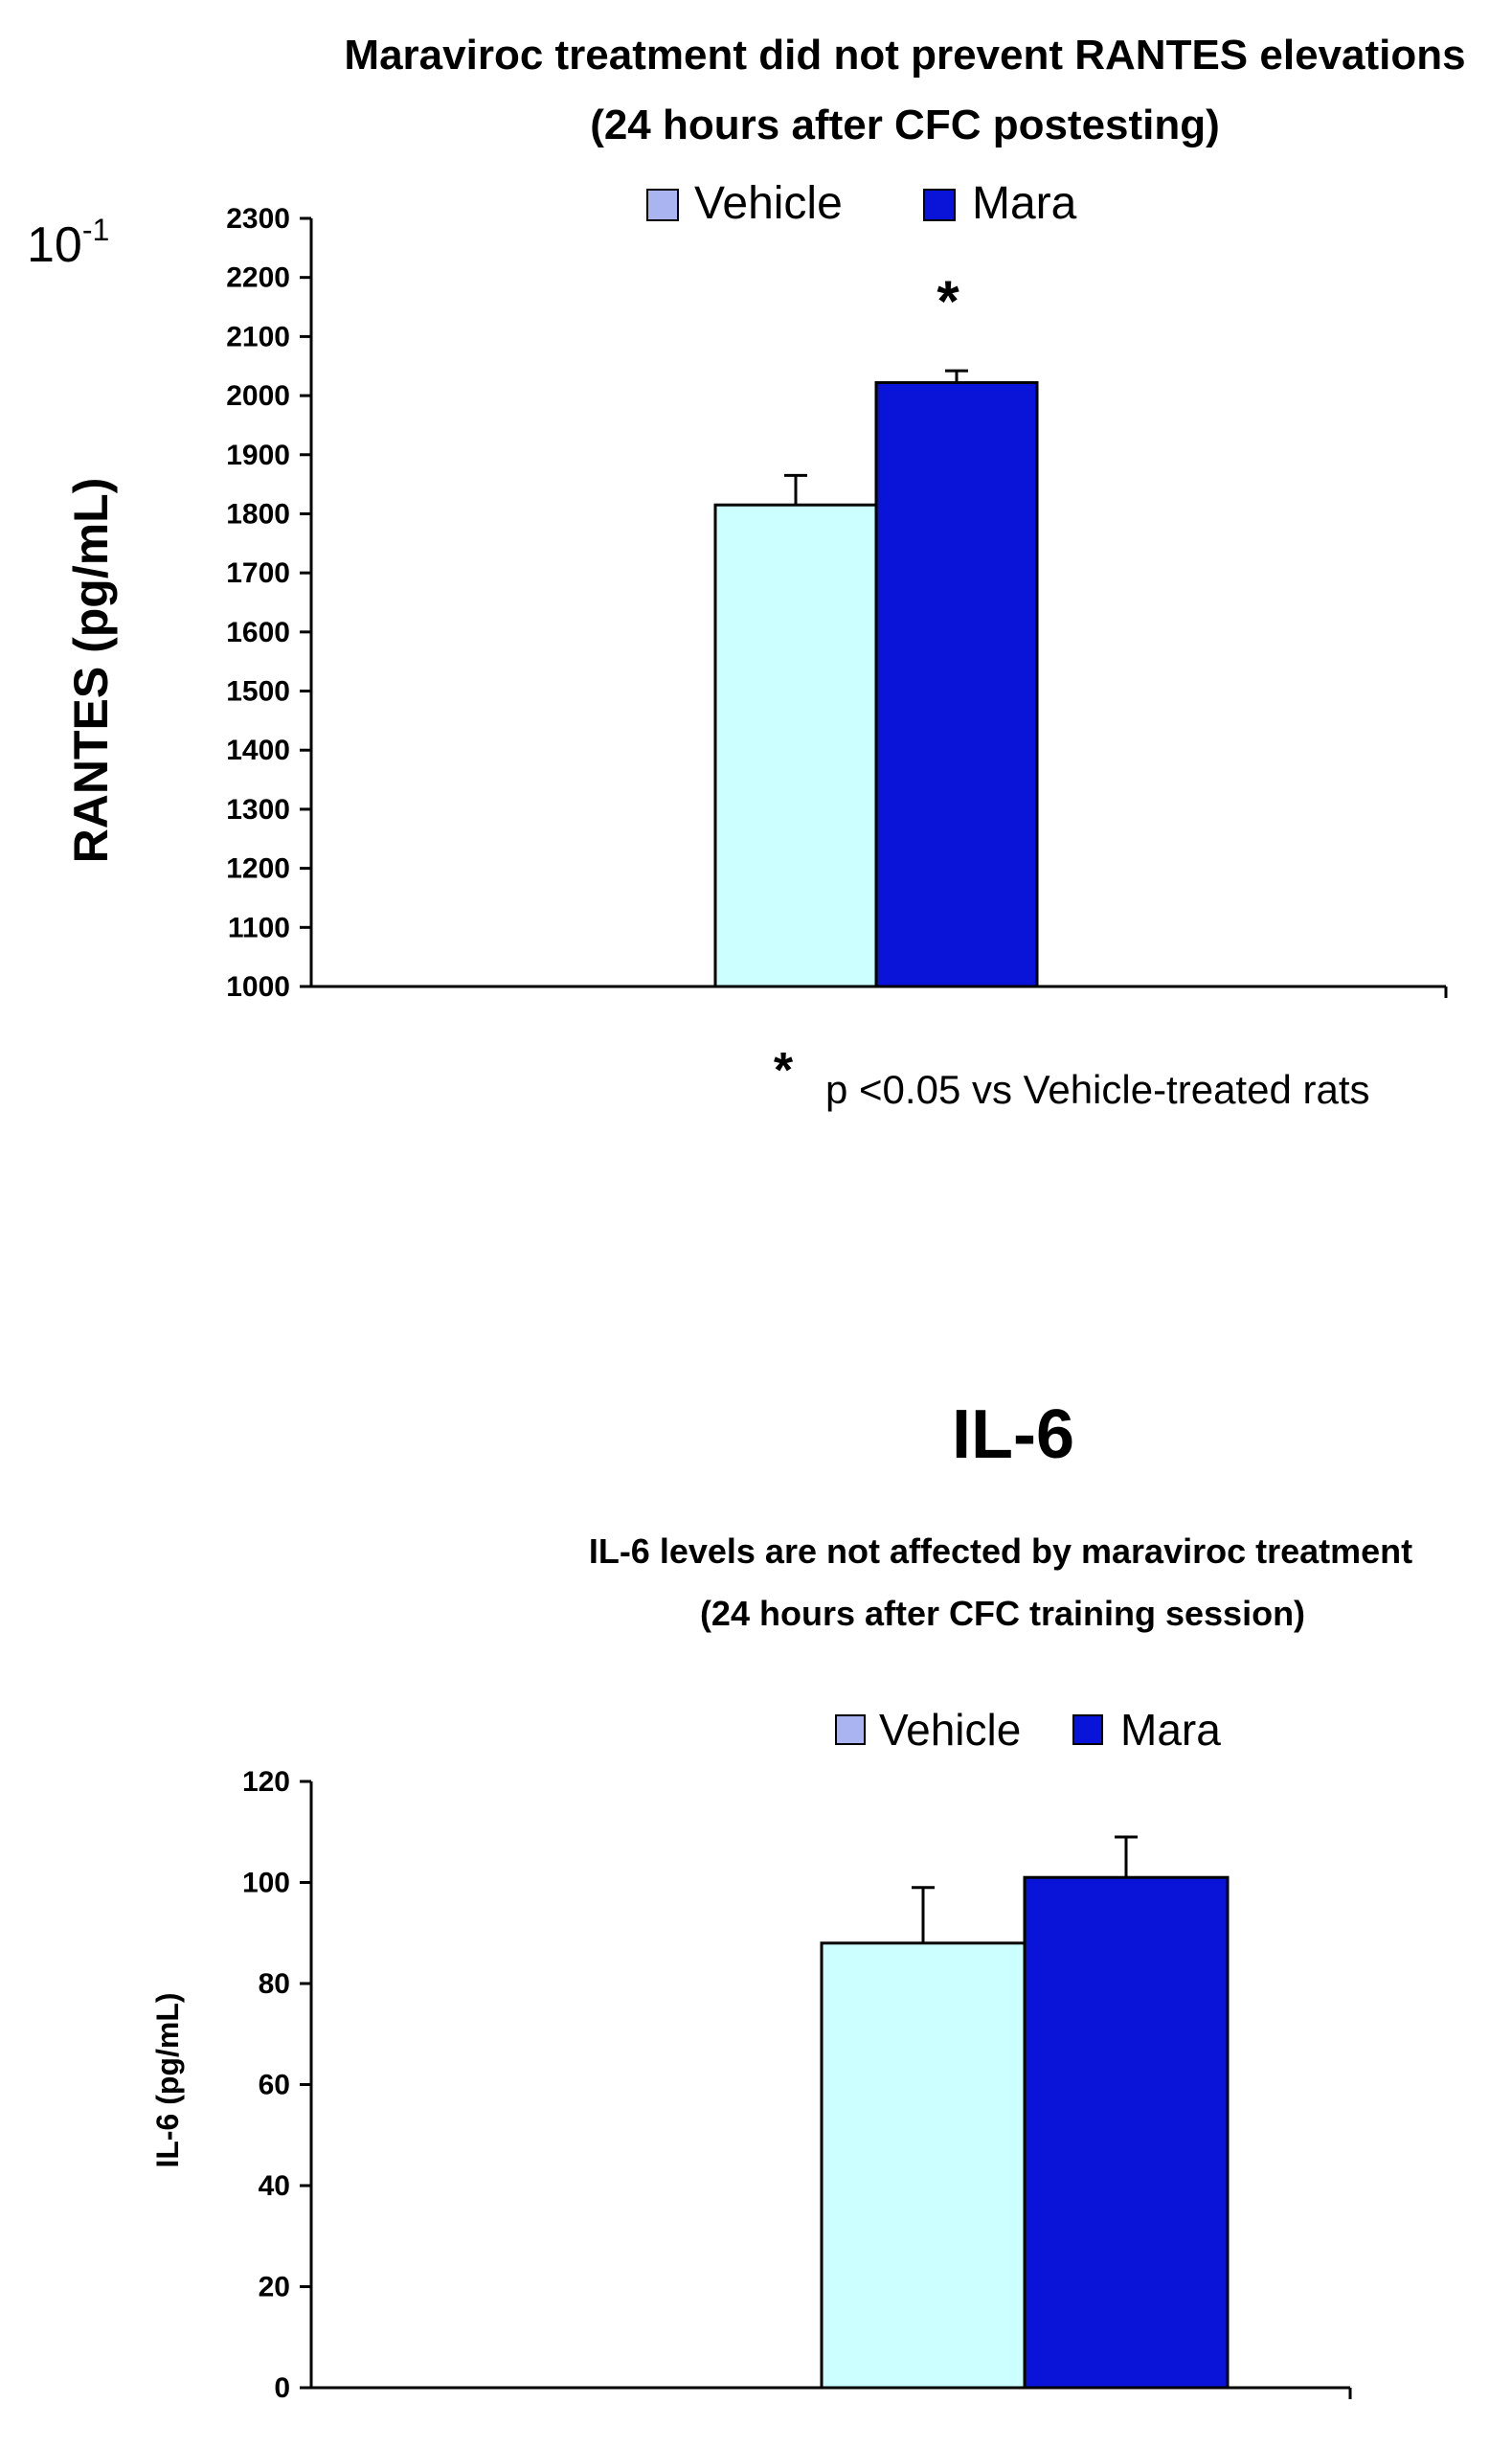 This screenshot has height=2449, width=1512. Describe the element at coordinates (905, 125) in the screenshot. I see `rantes-subtitle: (24 hours after CFC postesting)` at that location.